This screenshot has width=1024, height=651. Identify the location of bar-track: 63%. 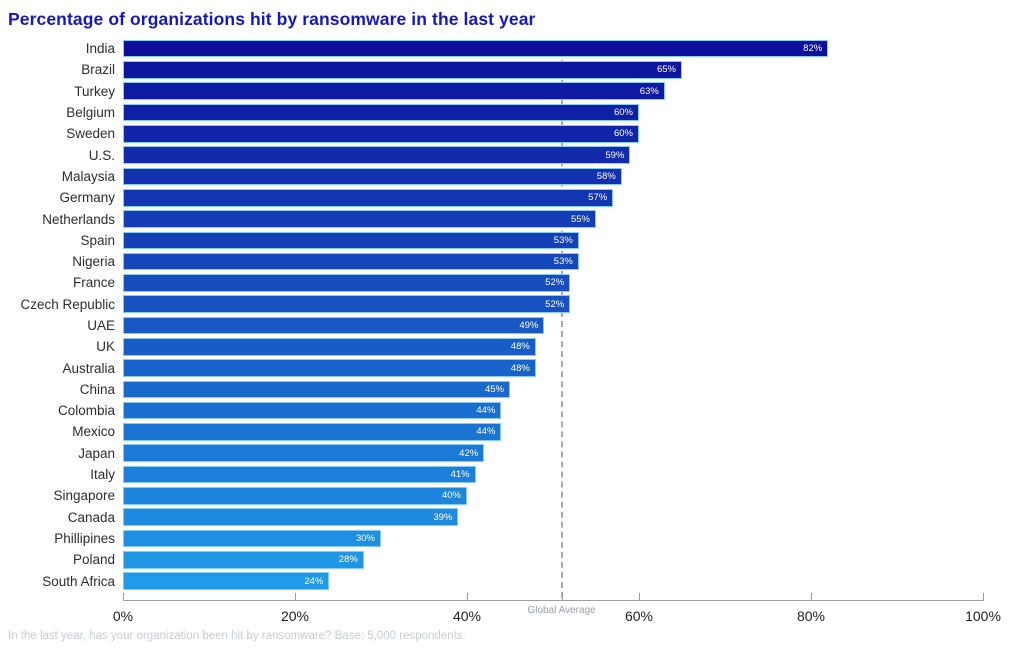
(553, 91).